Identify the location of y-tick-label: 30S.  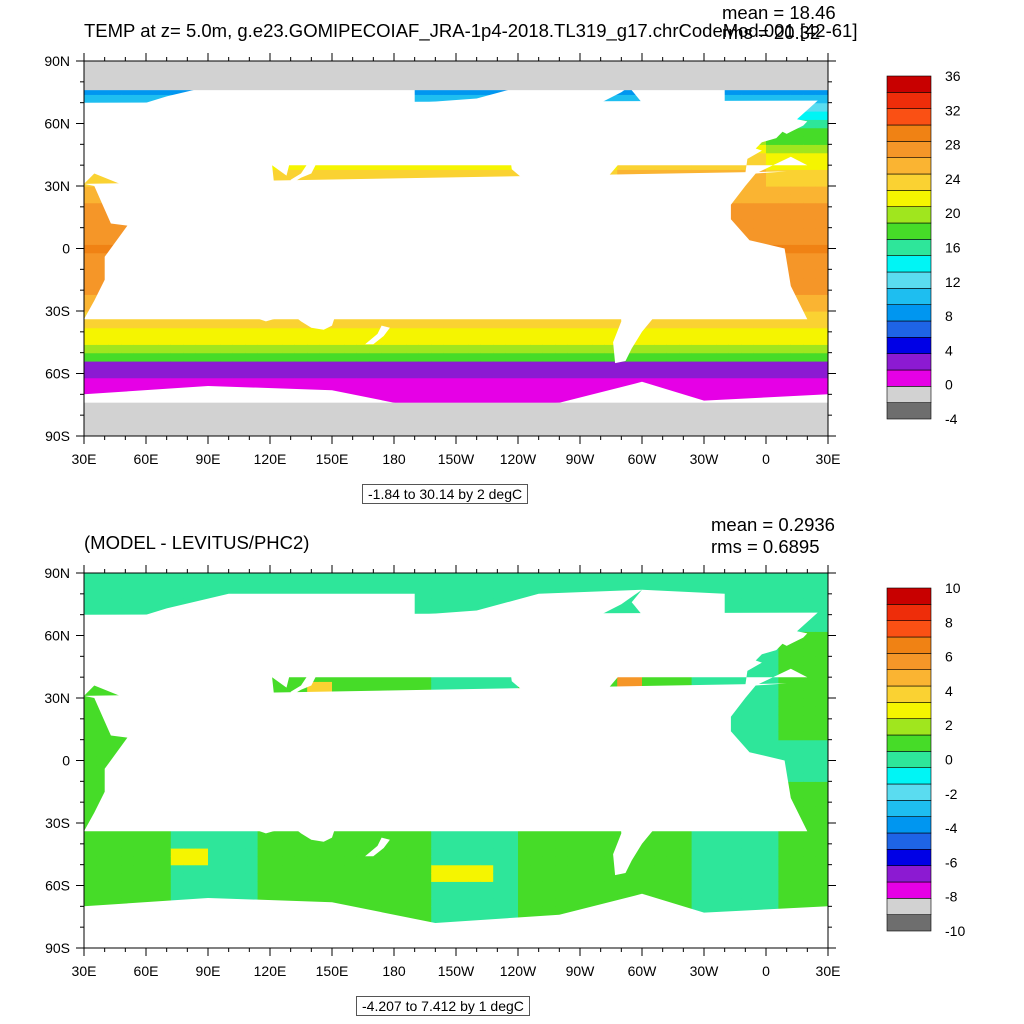
(57, 311).